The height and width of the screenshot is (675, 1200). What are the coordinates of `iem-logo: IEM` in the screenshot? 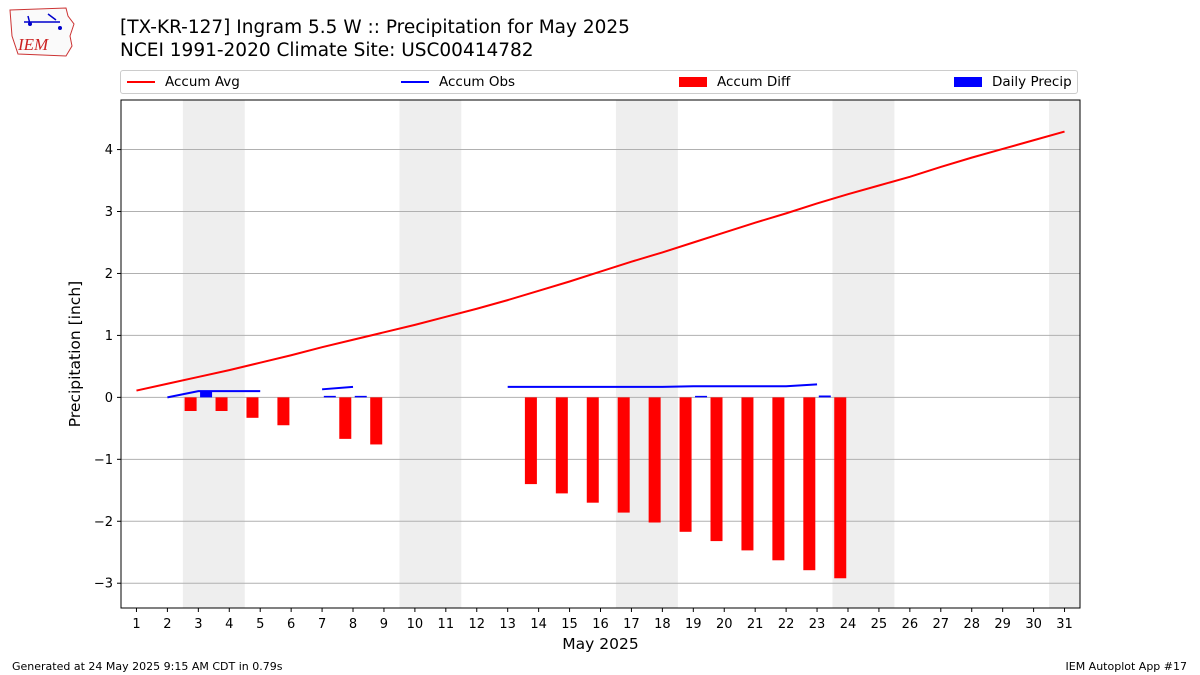 It's located at (44, 32).